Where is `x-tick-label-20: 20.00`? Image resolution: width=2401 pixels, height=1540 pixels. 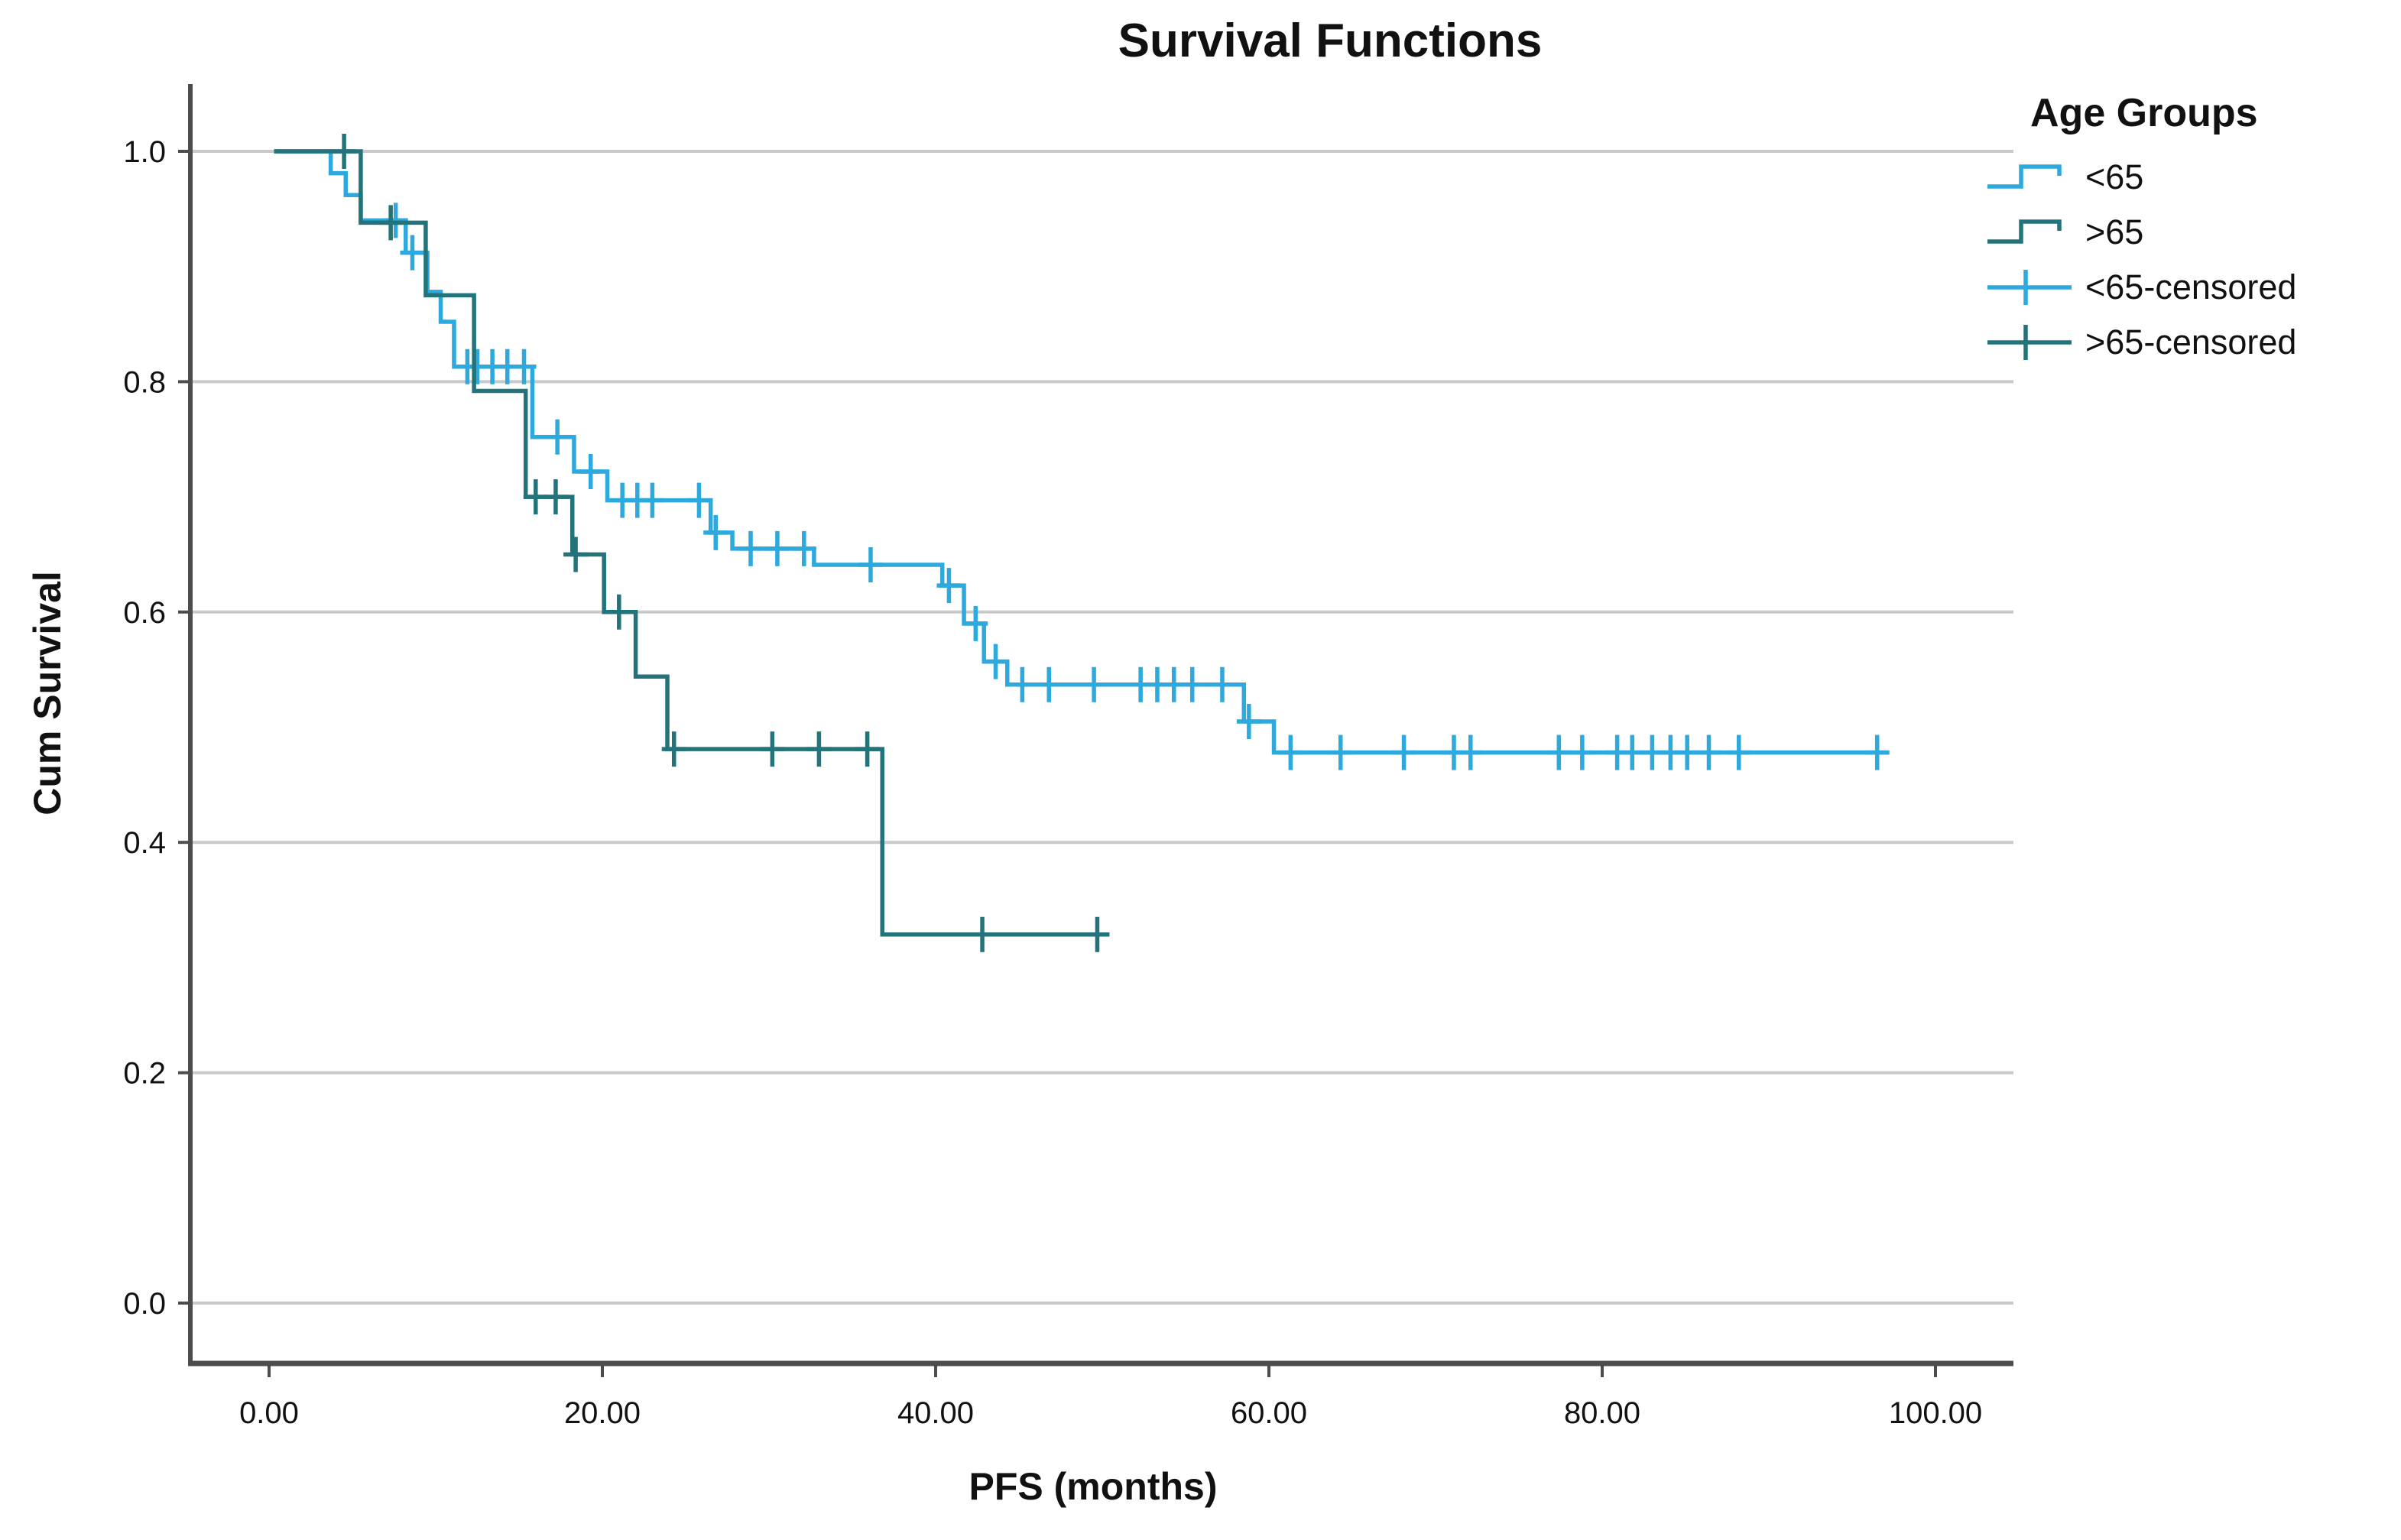
x-tick-label-20: 20.00 is located at coordinates (602, 1413).